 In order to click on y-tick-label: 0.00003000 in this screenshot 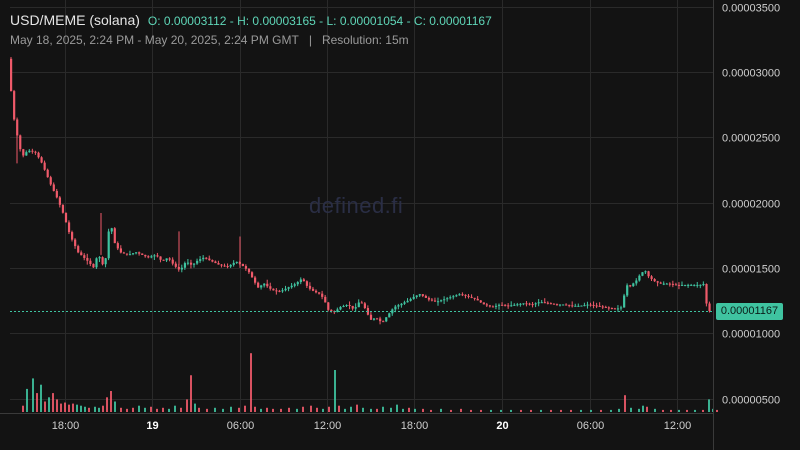, I will do `click(751, 74)`.